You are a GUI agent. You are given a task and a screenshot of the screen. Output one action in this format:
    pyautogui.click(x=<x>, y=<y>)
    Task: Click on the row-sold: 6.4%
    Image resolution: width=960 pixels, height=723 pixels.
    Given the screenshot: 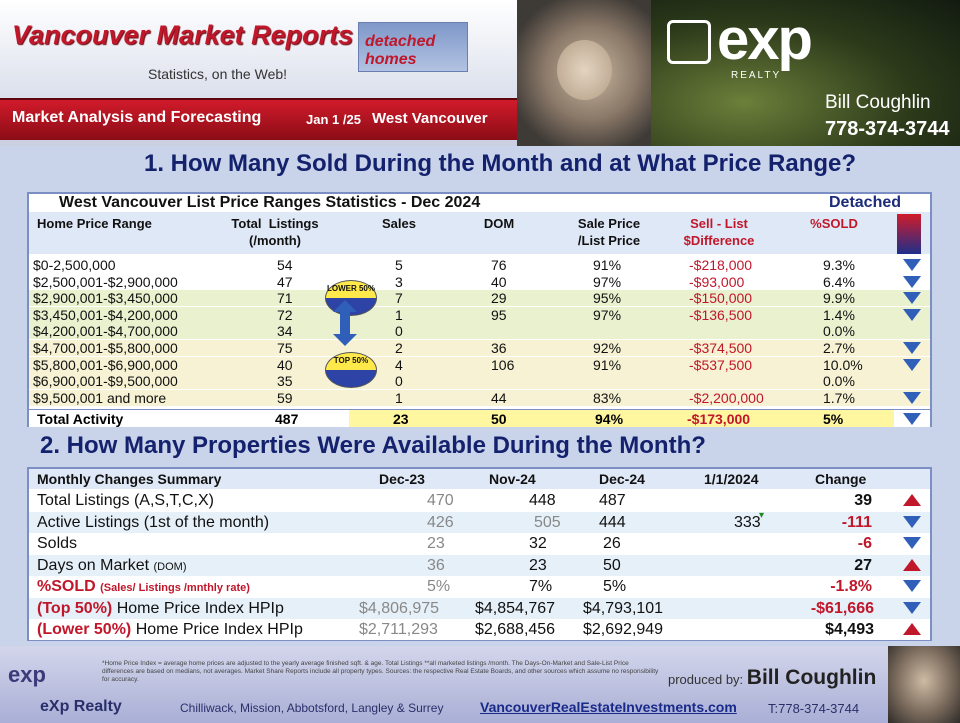 What is the action you would take?
    pyautogui.click(x=839, y=281)
    